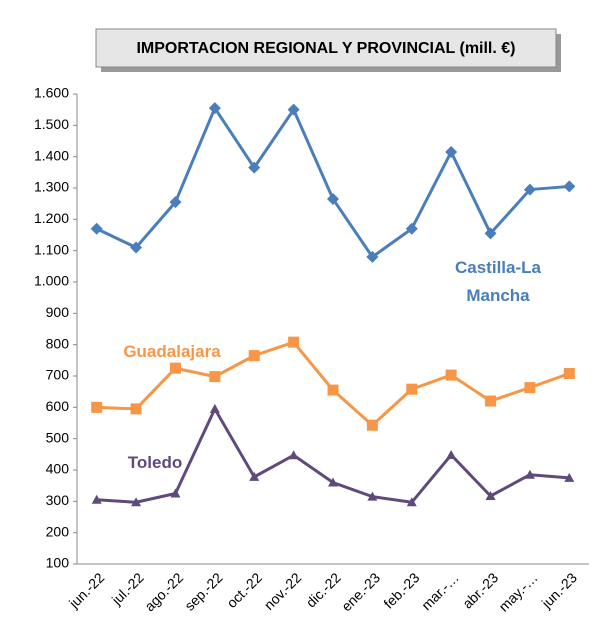 This screenshot has height=637, width=604. I want to click on y-tick-label: 1.100, so click(51, 249).